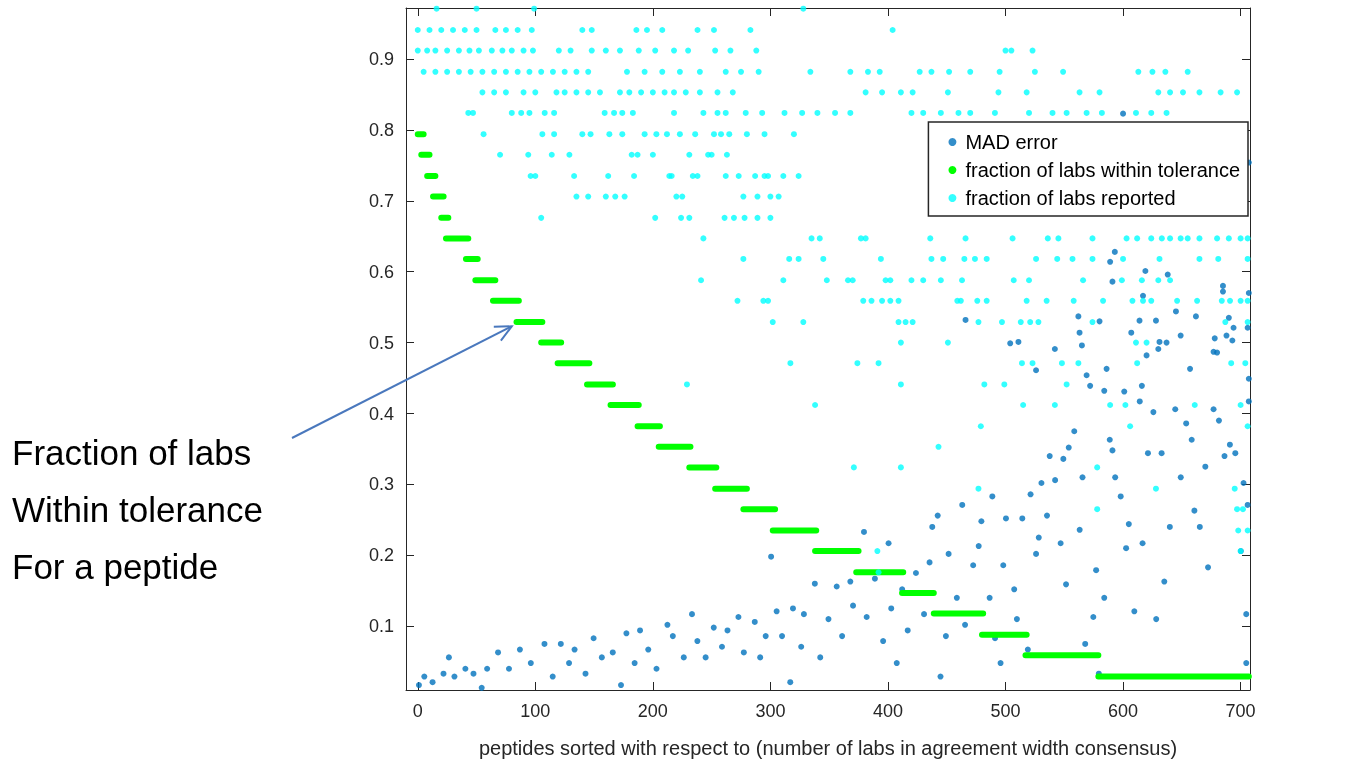 The image size is (1356, 777). I want to click on x-tick-label: 0, so click(417, 711).